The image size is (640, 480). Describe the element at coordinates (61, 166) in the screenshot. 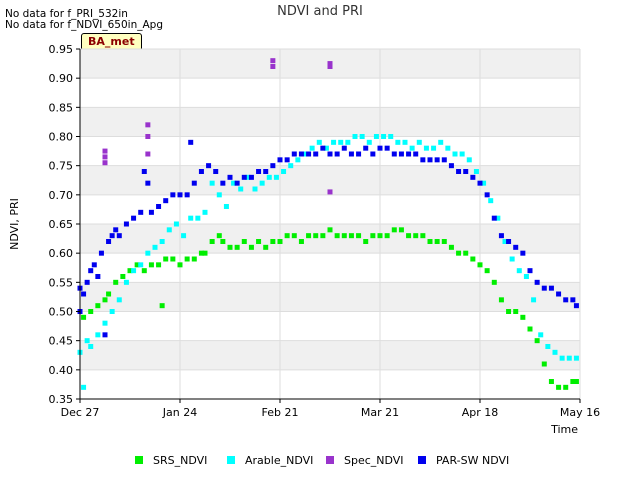

I see `y-tick-label: 0.75` at that location.